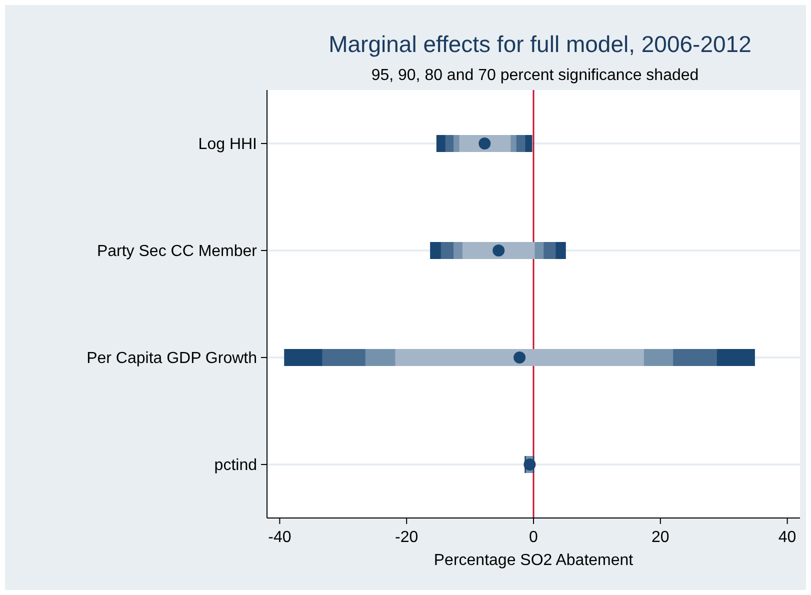 The width and height of the screenshot is (811, 595). What do you see at coordinates (661, 537) in the screenshot?
I see `x-tick-label: 20` at bounding box center [661, 537].